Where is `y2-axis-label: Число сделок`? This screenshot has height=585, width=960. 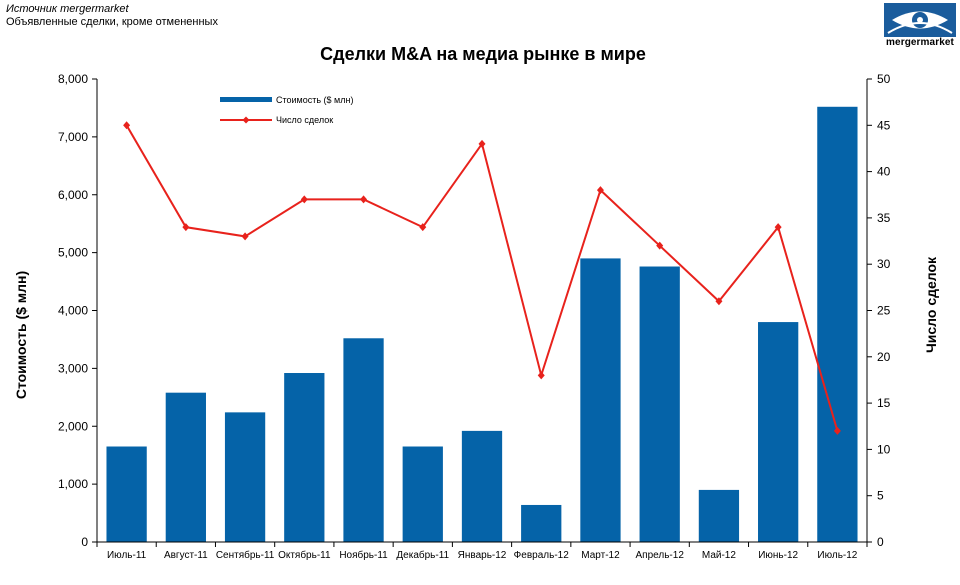 y2-axis-label: Число сделок is located at coordinates (931, 304).